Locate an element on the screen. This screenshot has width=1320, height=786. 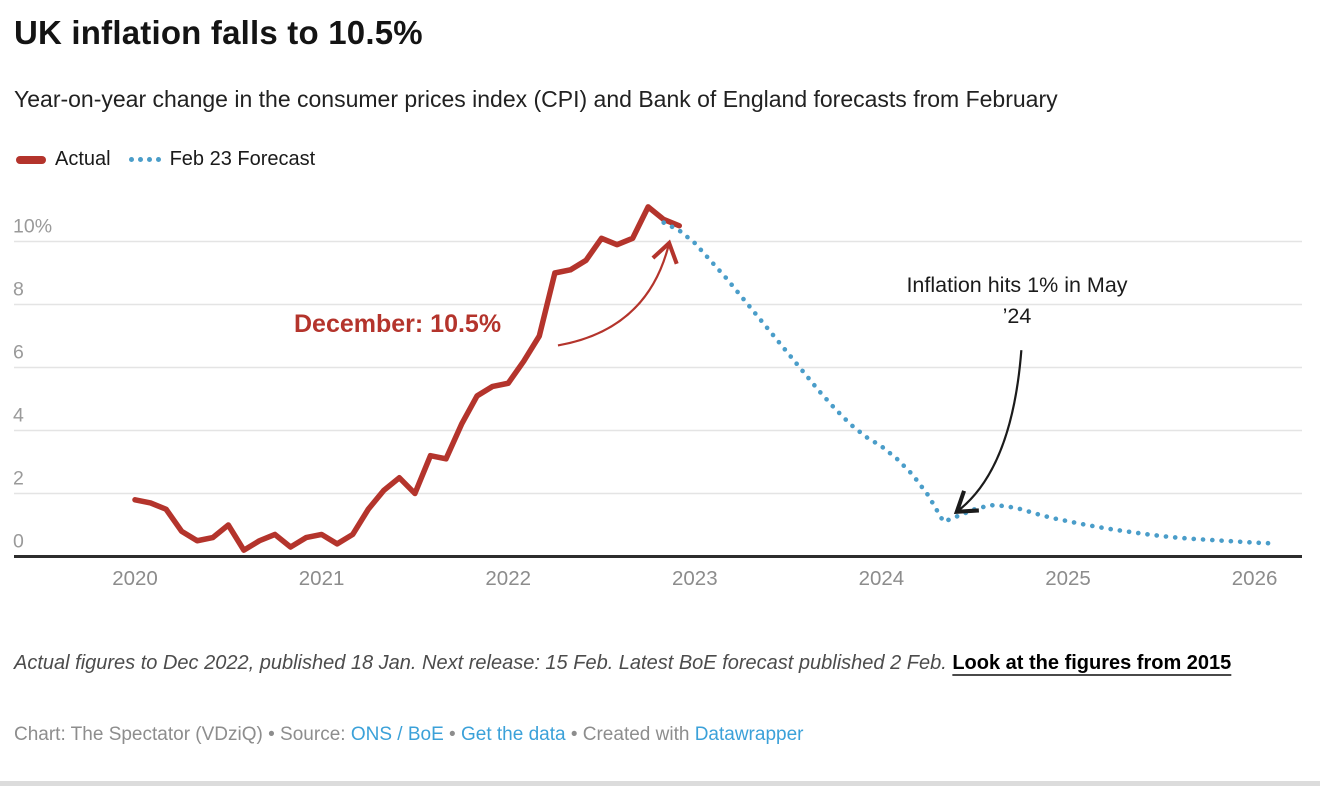
y-tick-label-8: 8 is located at coordinates (18, 290).